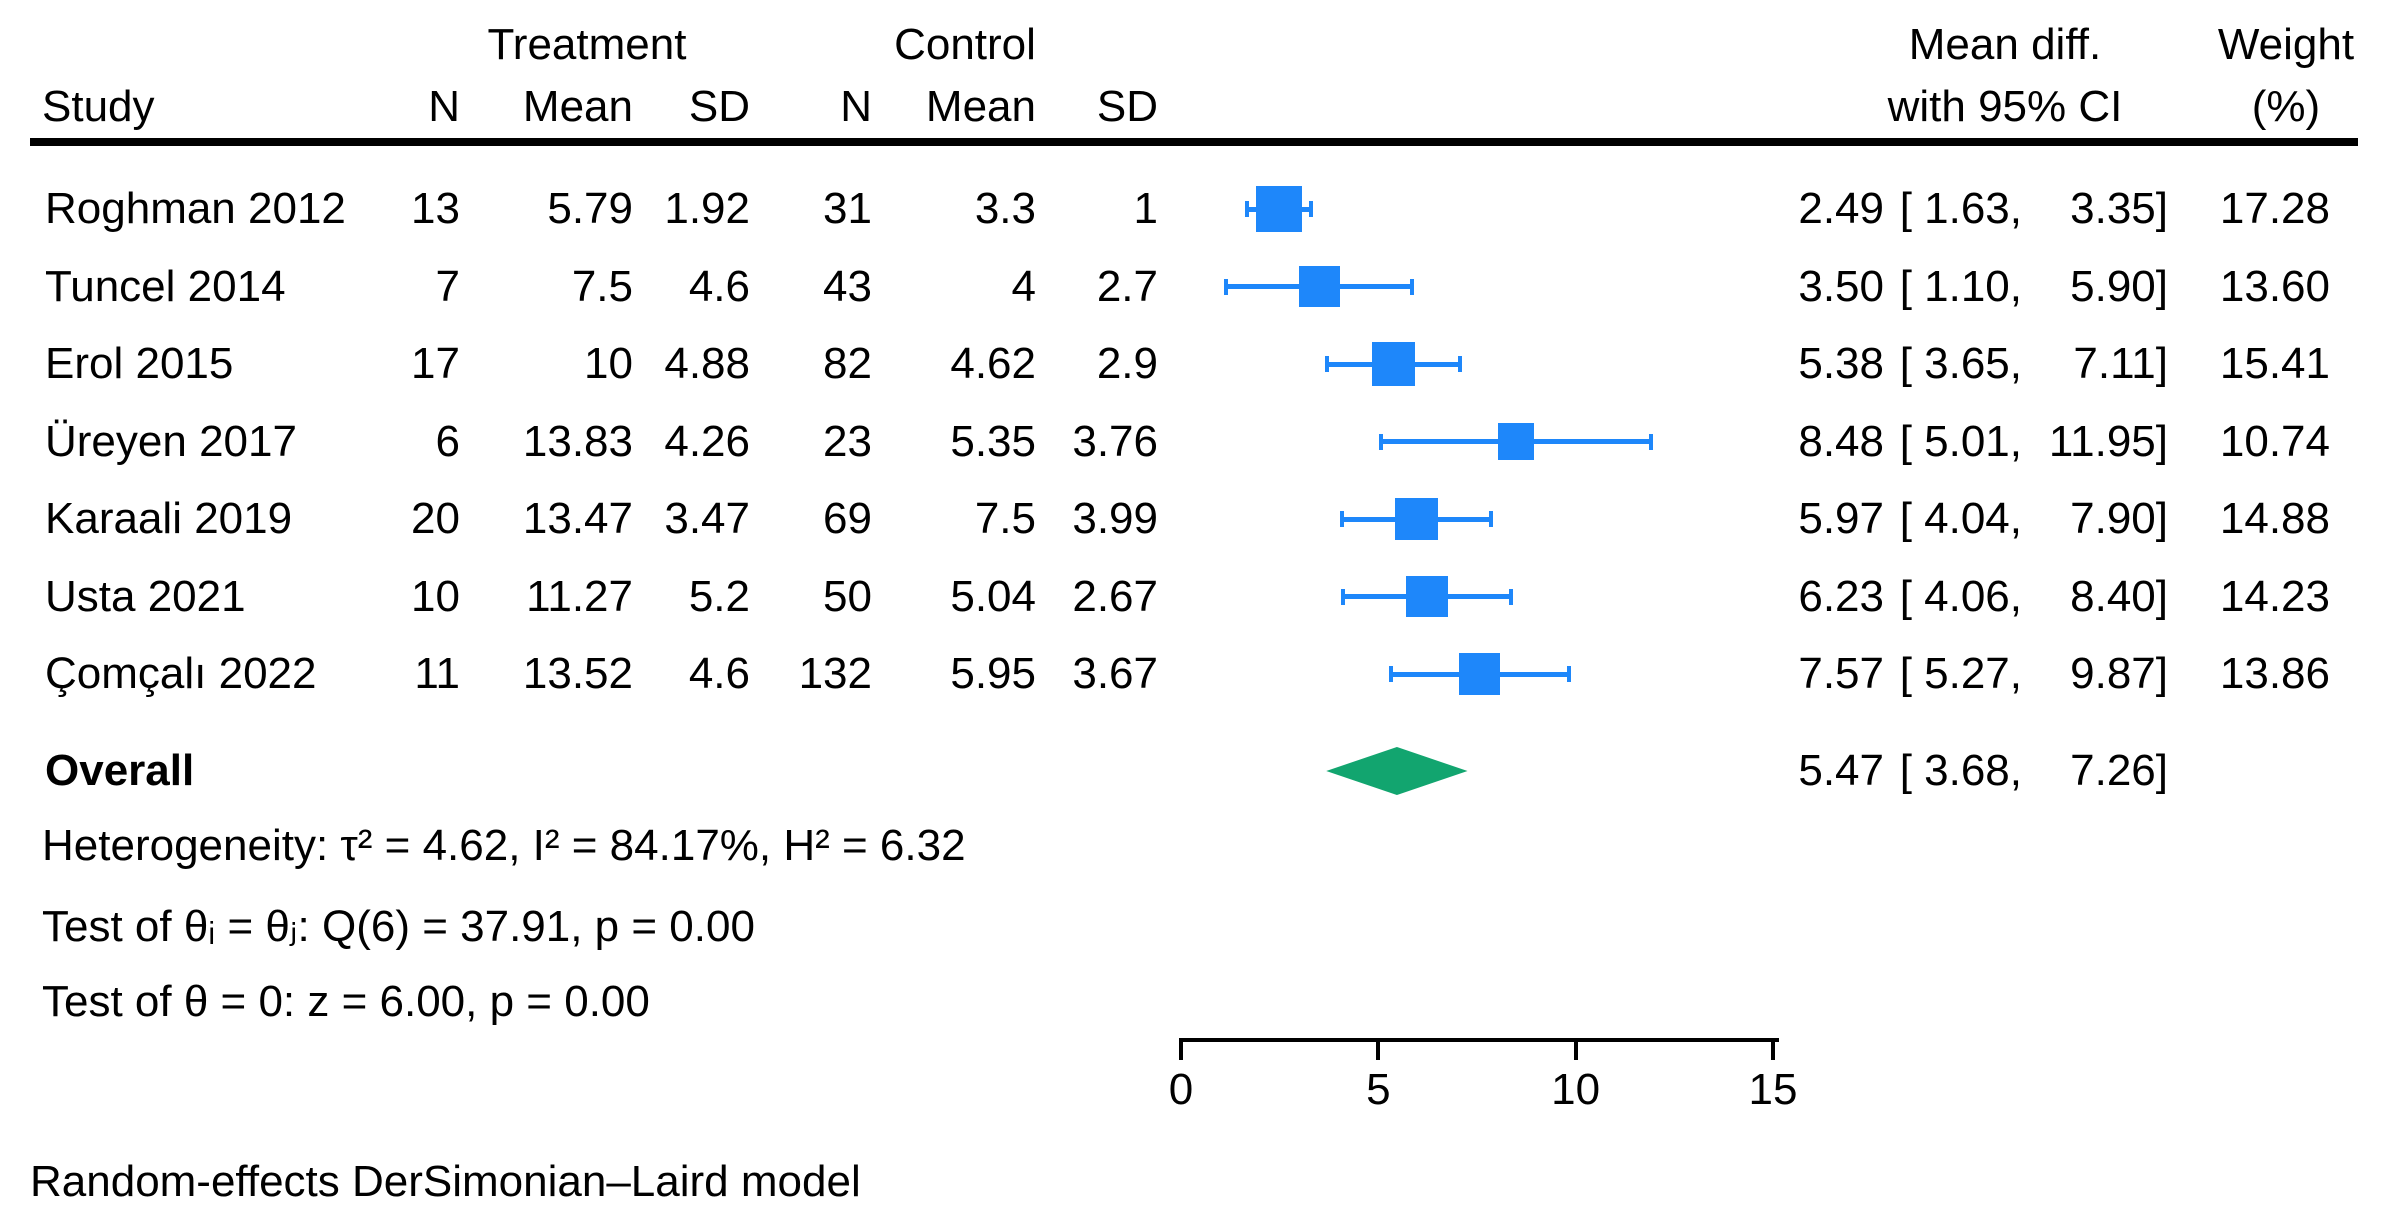 This screenshot has width=2386, height=1225. I want to click on overall-ci-upper: 7.26], so click(2119, 770).